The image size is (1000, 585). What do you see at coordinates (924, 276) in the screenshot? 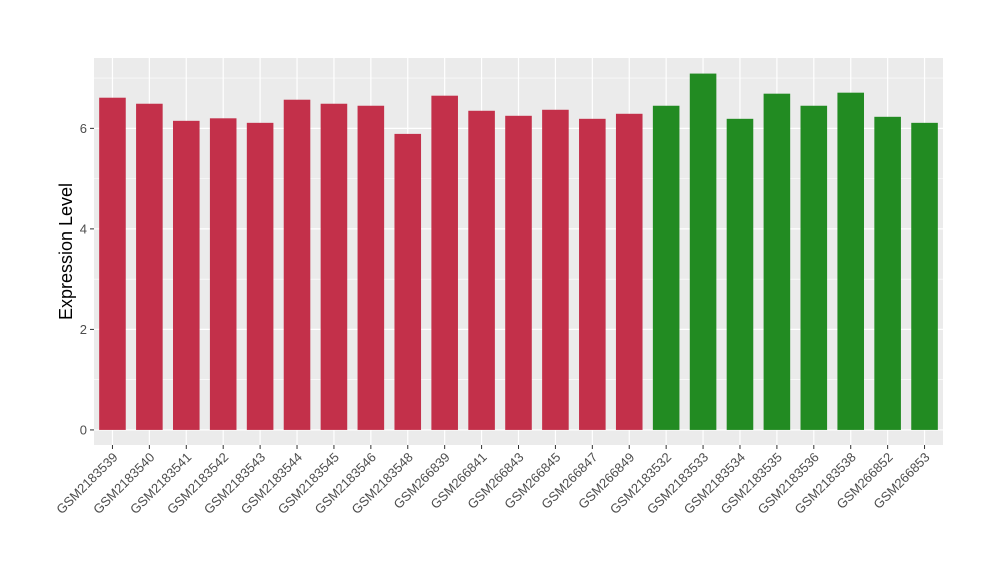
I see `bar-GSM266853` at bounding box center [924, 276].